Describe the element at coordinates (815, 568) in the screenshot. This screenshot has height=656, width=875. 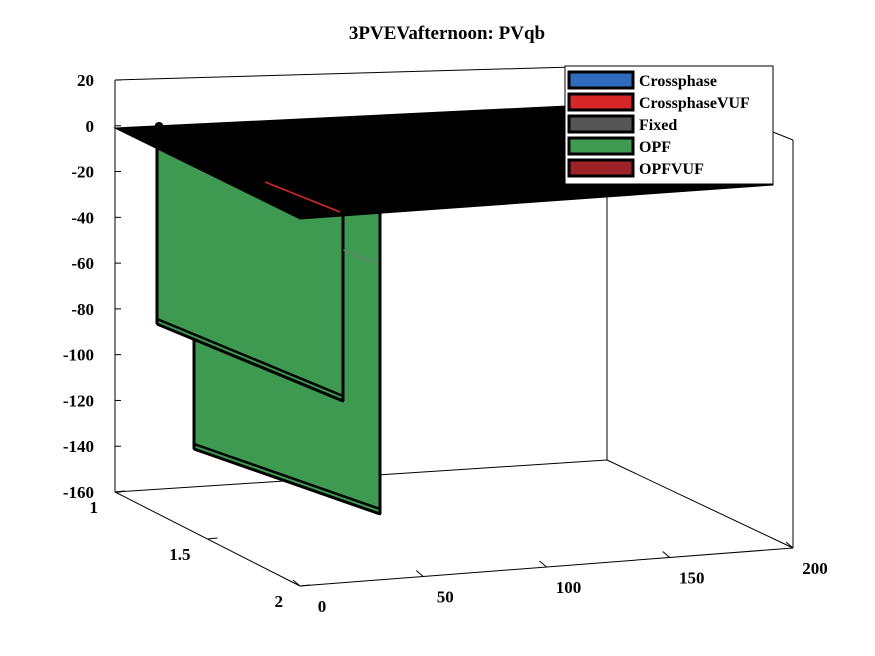
I see `x-tick-label: 200` at that location.